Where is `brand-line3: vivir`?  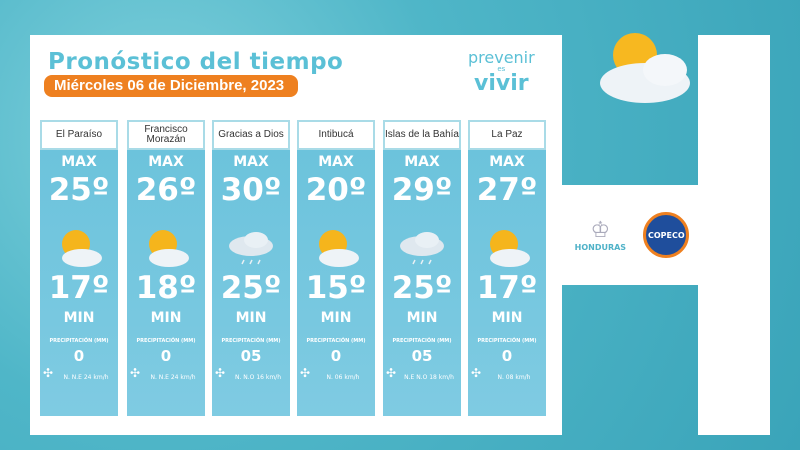
brand-line3: vivir is located at coordinates (501, 83).